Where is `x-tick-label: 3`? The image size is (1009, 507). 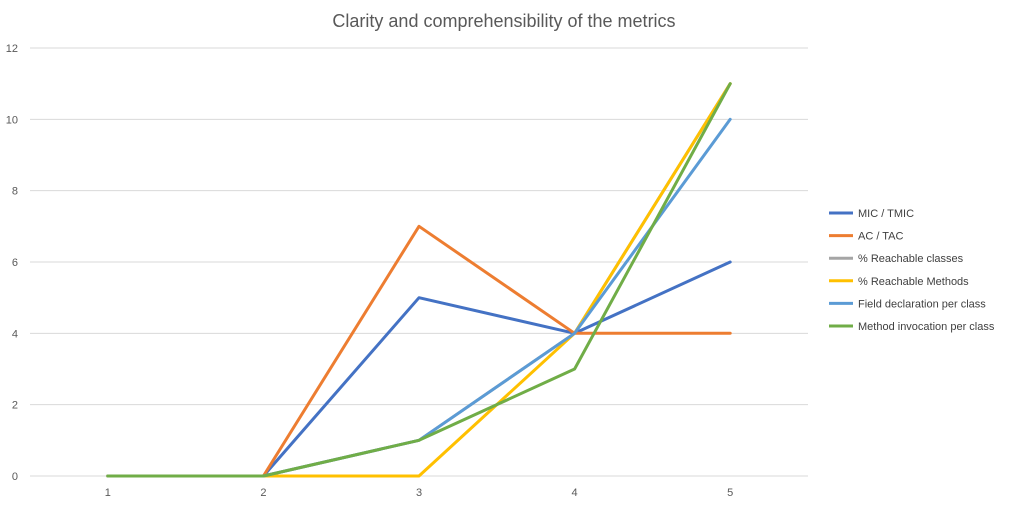
x-tick-label: 3 is located at coordinates (419, 493).